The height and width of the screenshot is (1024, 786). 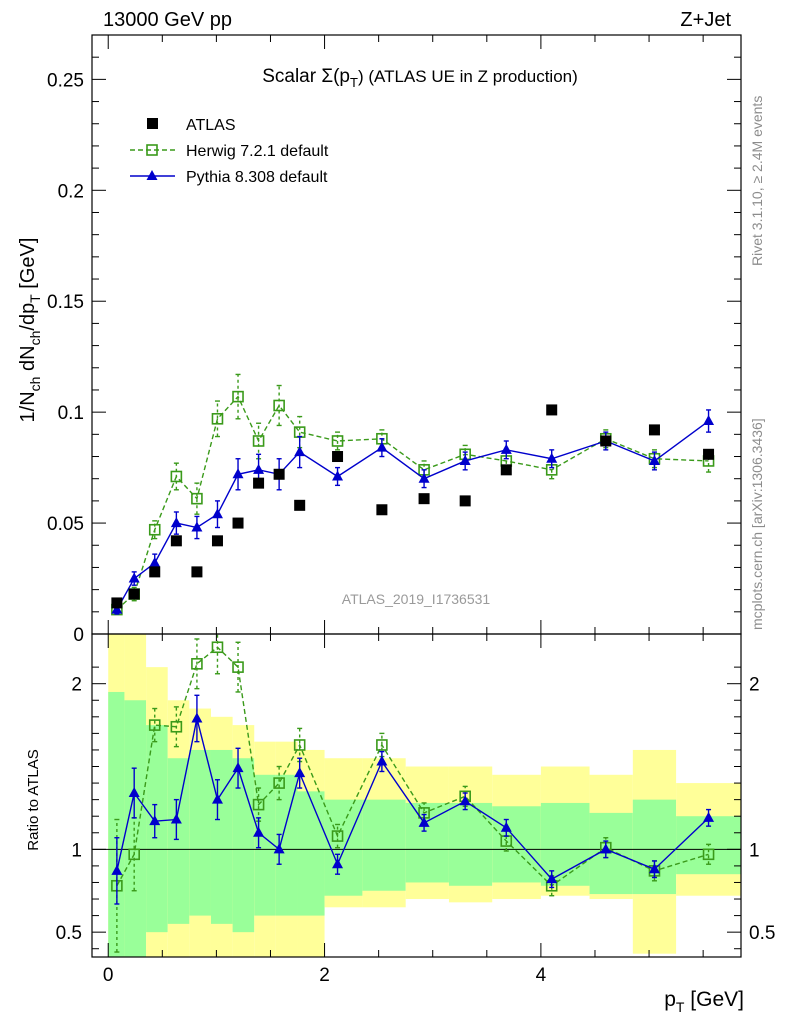 What do you see at coordinates (420, 78) in the screenshot?
I see `plot-title: Scalar Σ(pT) (ATLAS UE in Z production)` at bounding box center [420, 78].